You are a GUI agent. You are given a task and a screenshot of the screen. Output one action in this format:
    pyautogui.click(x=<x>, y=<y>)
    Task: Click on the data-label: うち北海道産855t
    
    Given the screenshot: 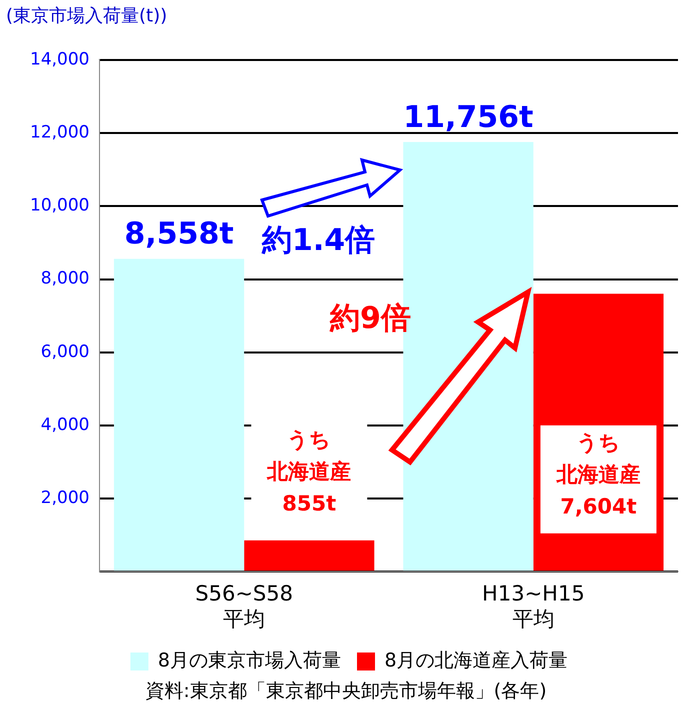 What is the action you would take?
    pyautogui.click(x=309, y=471)
    